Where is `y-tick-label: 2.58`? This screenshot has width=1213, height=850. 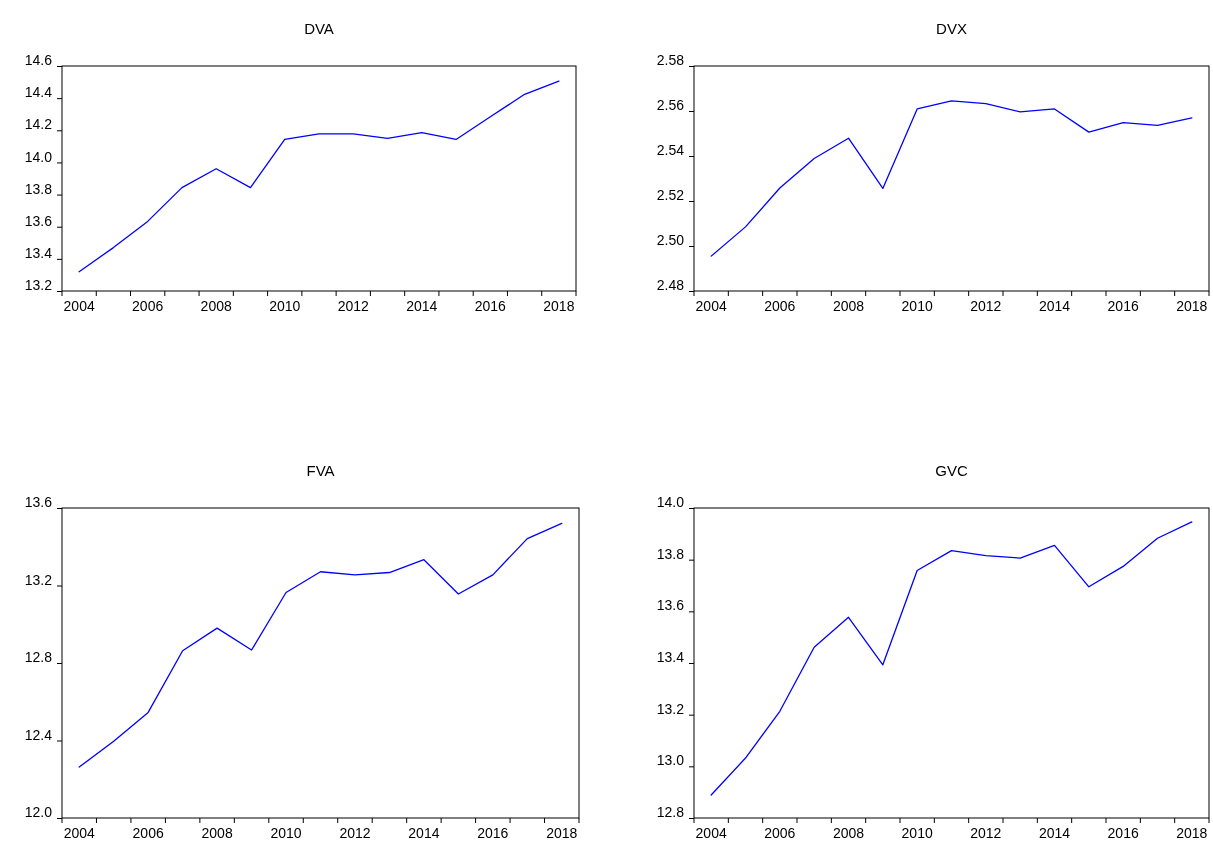 y-tick-label: 2.58 is located at coordinates (670, 60).